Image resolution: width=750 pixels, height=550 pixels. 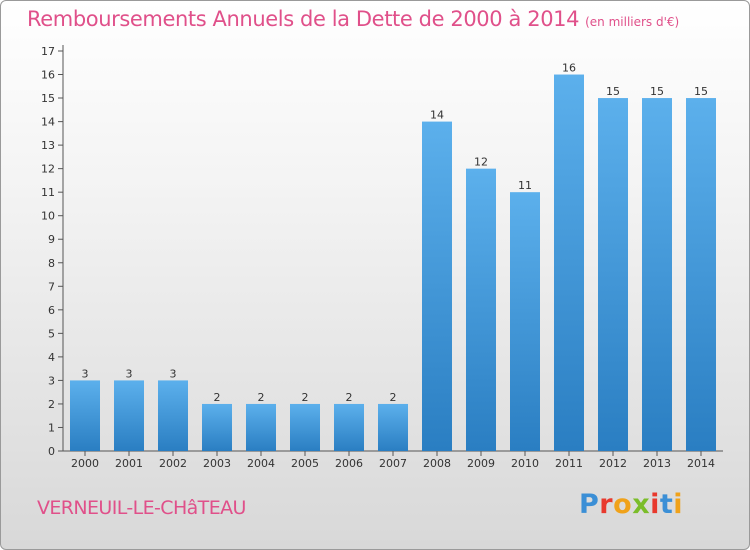 I want to click on logo-letter: x, so click(x=641, y=504).